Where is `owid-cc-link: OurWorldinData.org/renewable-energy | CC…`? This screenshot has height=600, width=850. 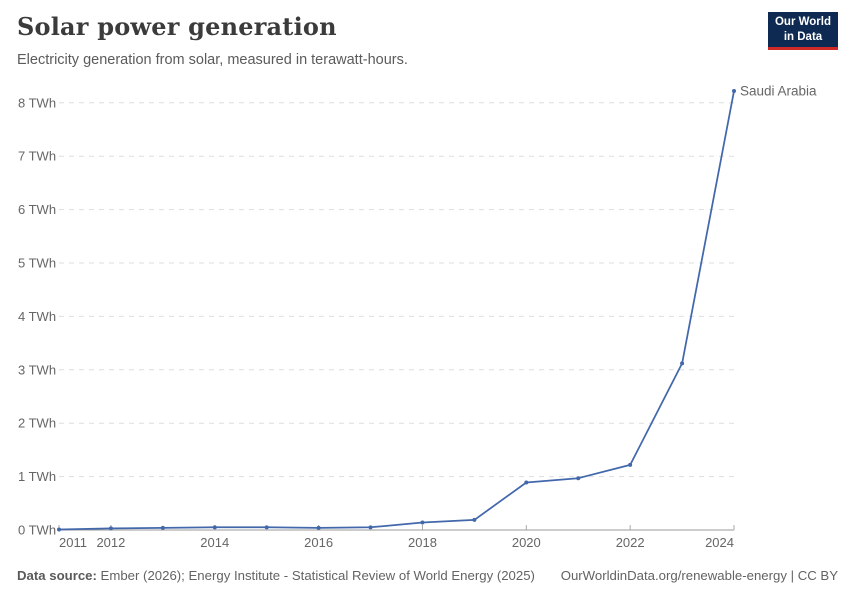 owid-cc-link: OurWorldinData.org/renewable-energy | CC… is located at coordinates (699, 575).